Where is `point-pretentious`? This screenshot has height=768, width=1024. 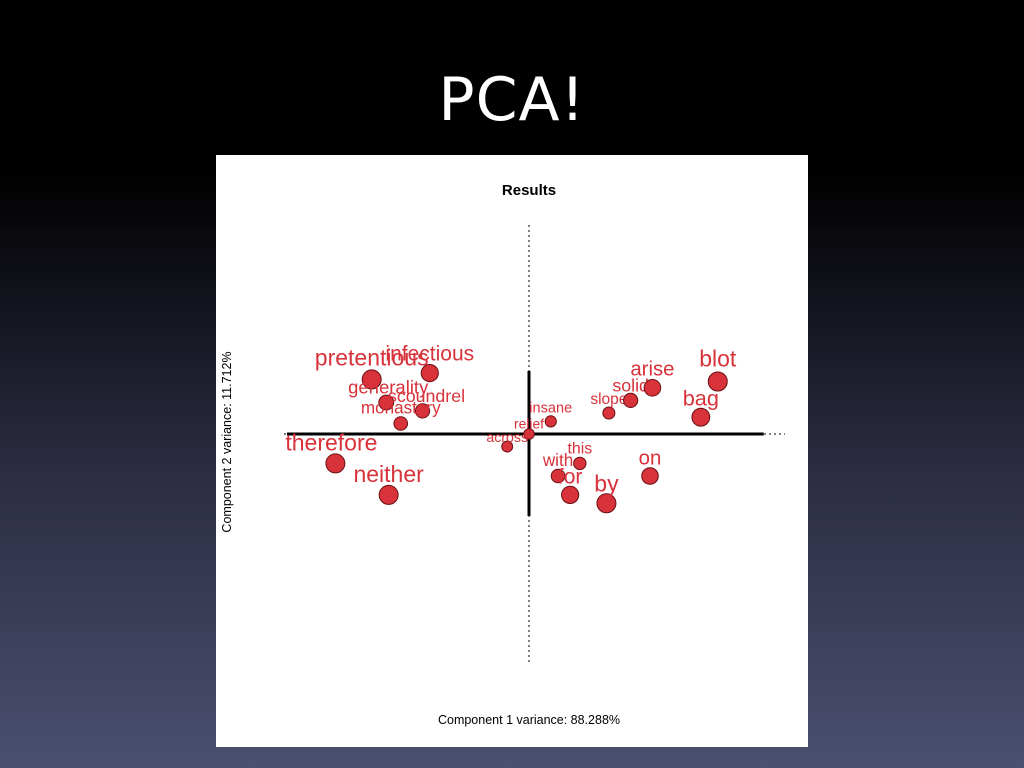
point-pretentious is located at coordinates (371, 379).